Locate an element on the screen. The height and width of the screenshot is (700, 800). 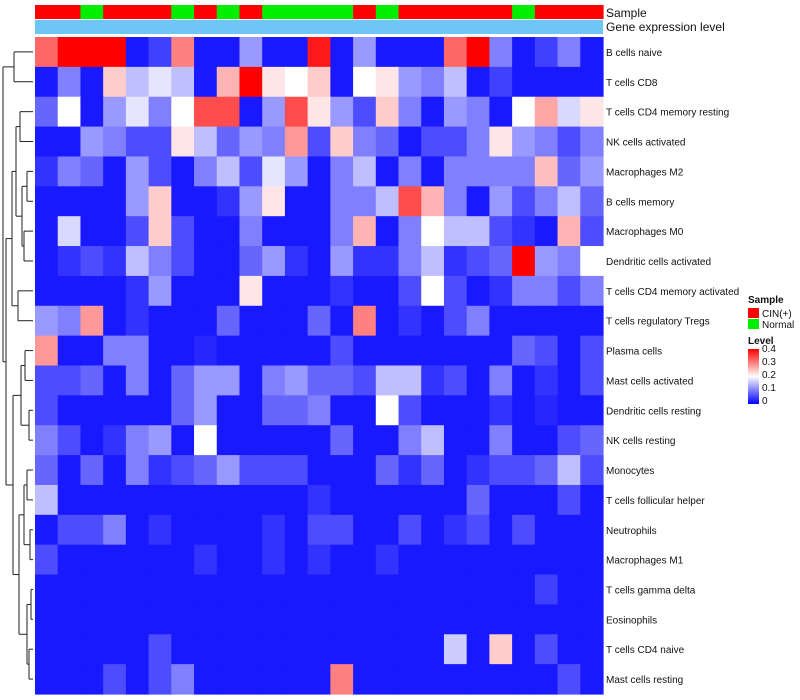
legend-label-cin: CIN(+) is located at coordinates (777, 314).